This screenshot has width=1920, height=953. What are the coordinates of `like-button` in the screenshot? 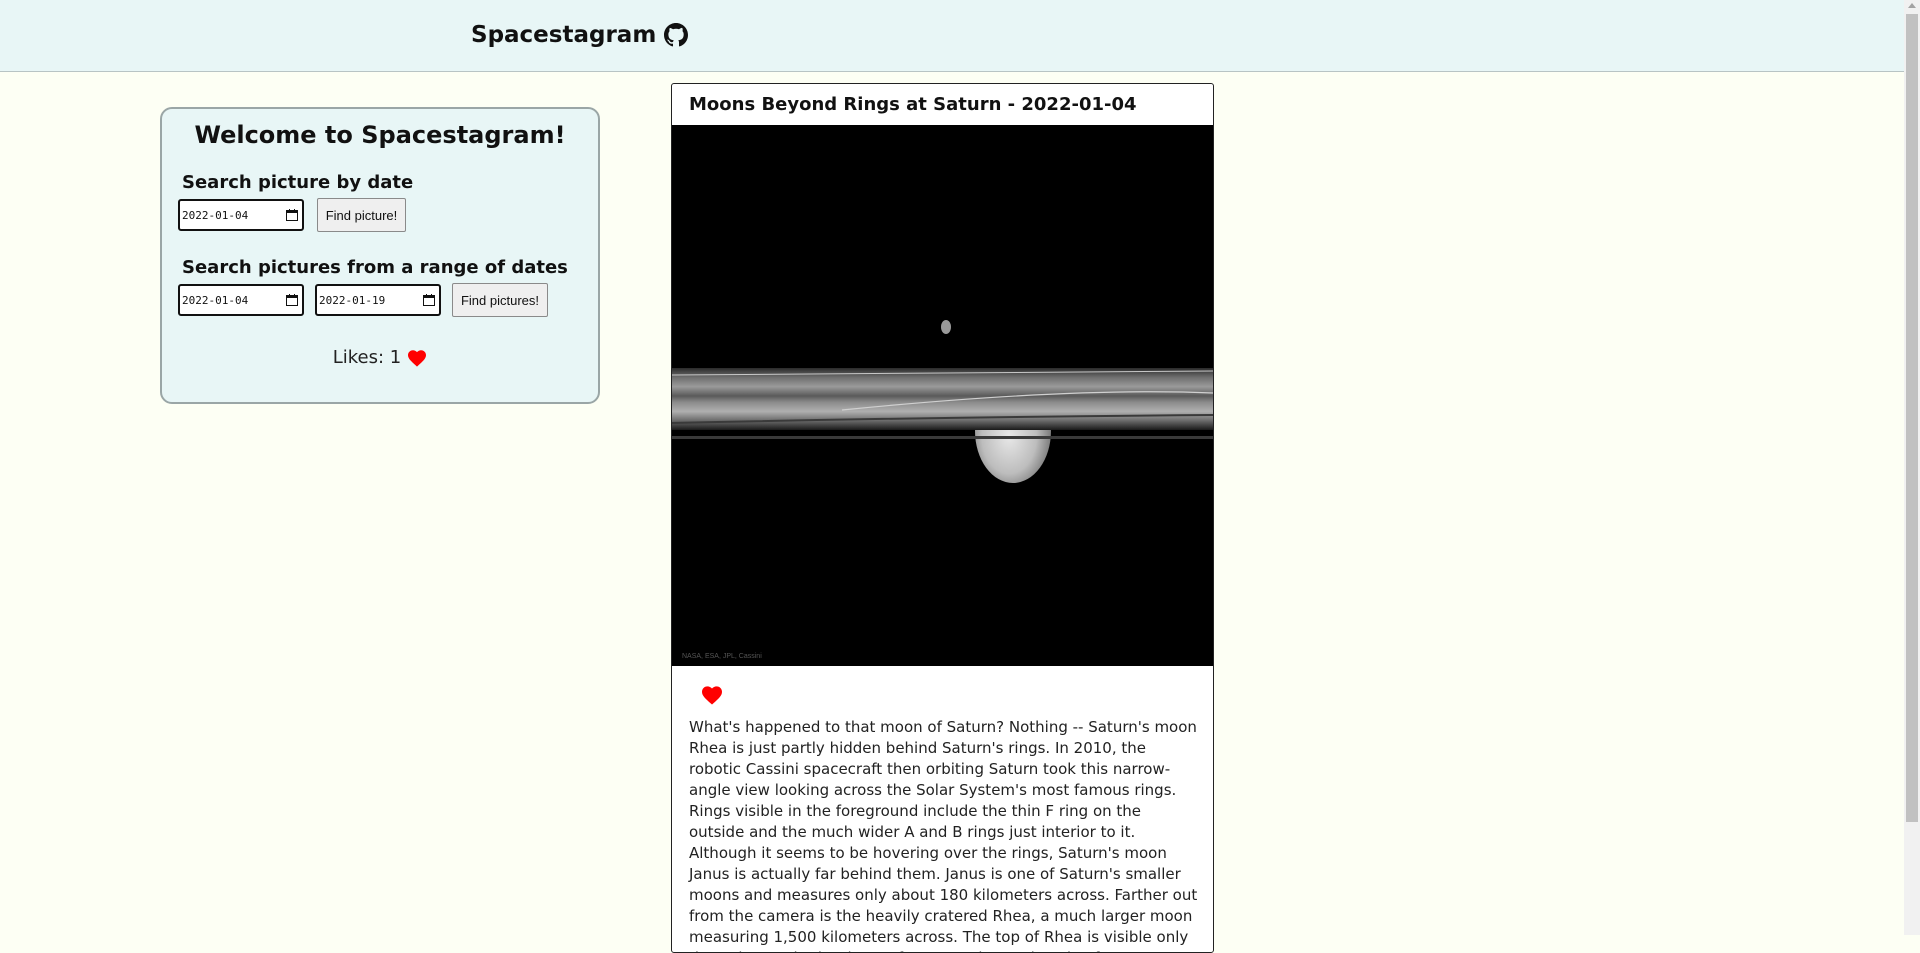 It's located at (712, 697).